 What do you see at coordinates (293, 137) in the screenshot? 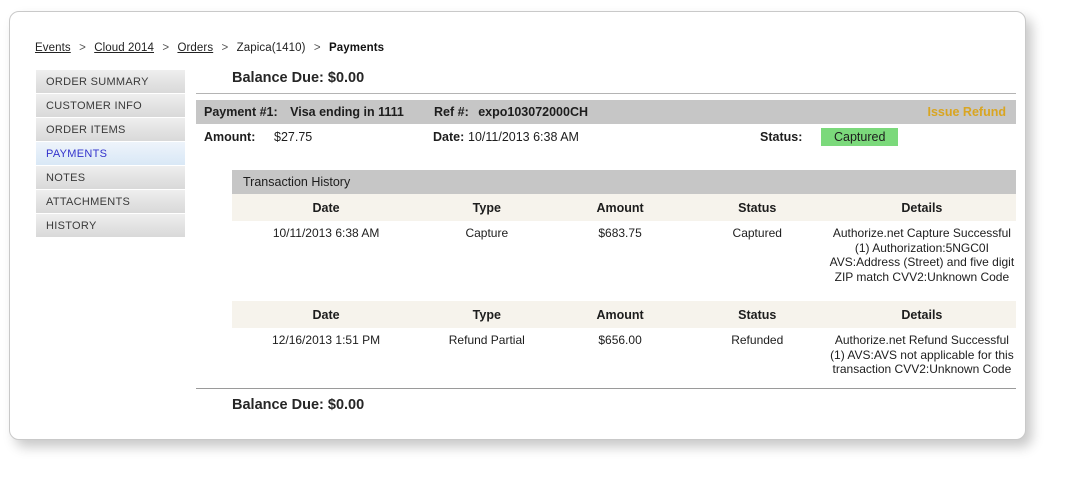
I see `amount-value: $27.75` at bounding box center [293, 137].